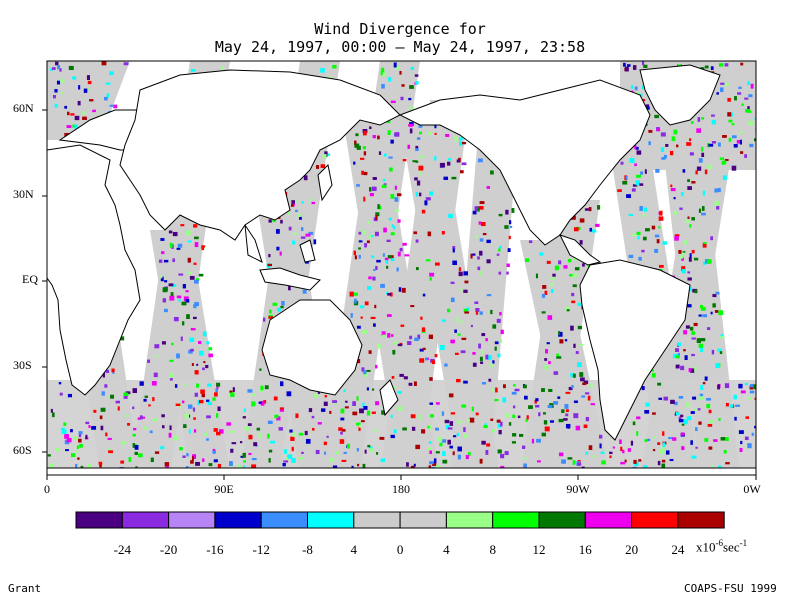 This screenshot has width=800, height=600. I want to click on colorbar-tick-label: -24, so click(122, 549).